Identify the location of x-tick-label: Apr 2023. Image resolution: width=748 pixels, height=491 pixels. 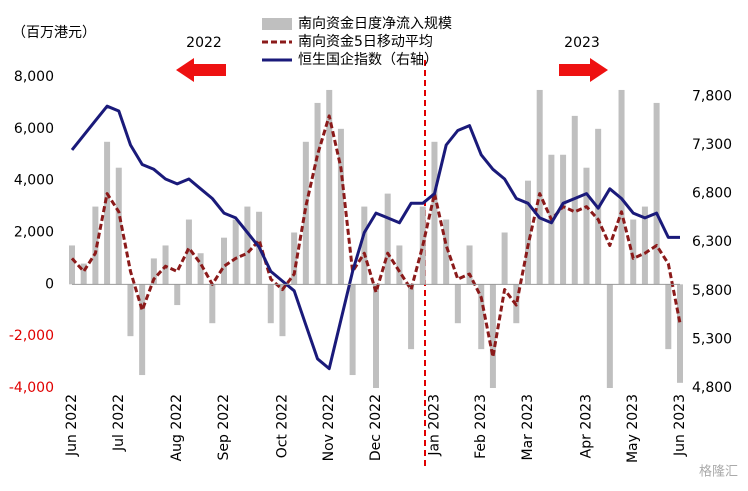
(586, 426).